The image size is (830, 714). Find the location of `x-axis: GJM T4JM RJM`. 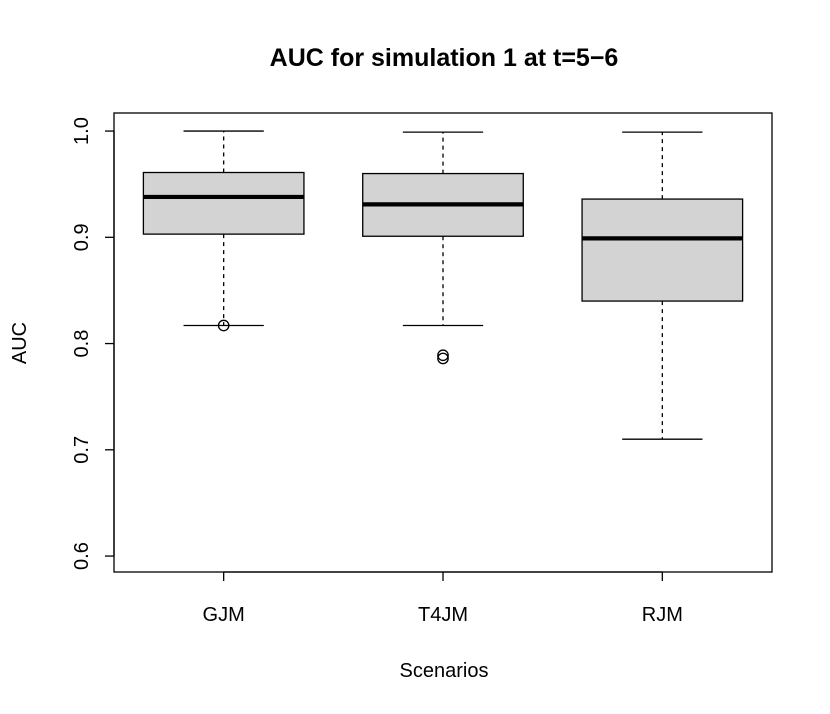

x-axis: GJM T4JM RJM is located at coordinates (443, 598).